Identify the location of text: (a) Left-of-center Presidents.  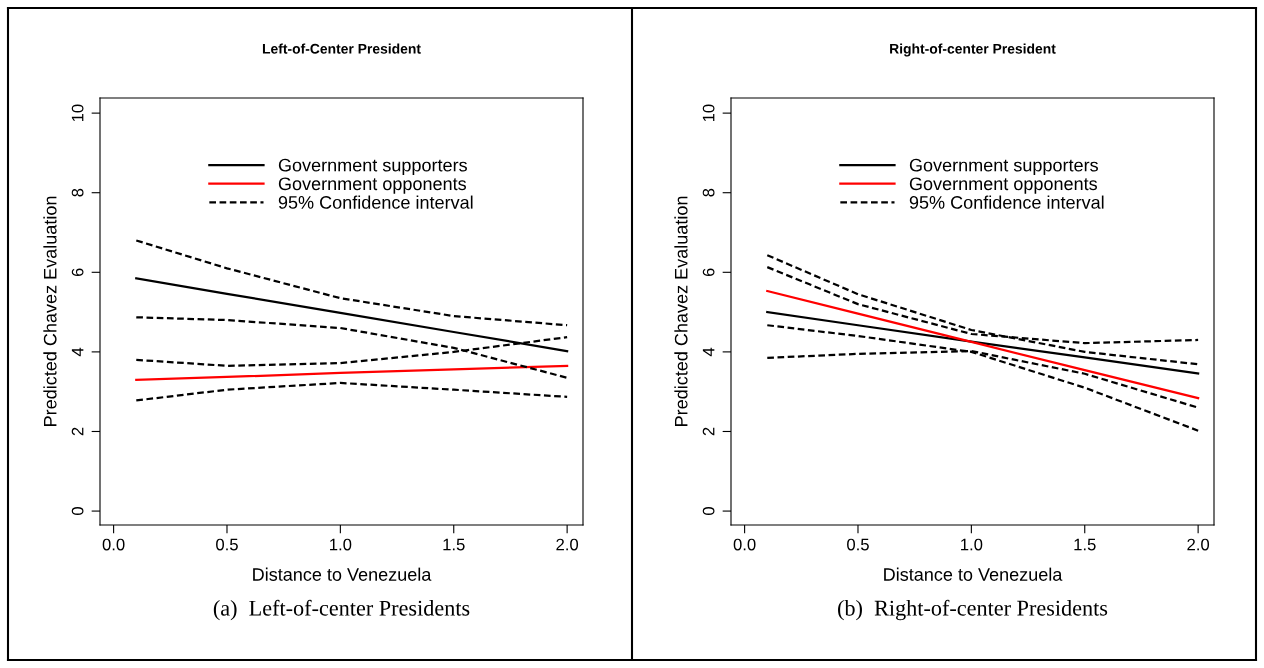
(341, 610).